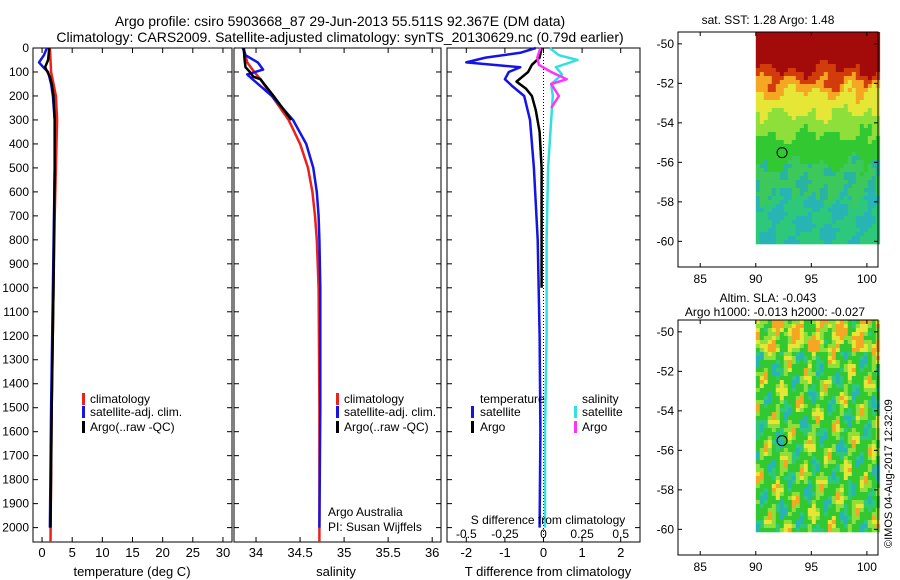  What do you see at coordinates (299, 552) in the screenshot?
I see `x-tick-label: 34.5` at bounding box center [299, 552].